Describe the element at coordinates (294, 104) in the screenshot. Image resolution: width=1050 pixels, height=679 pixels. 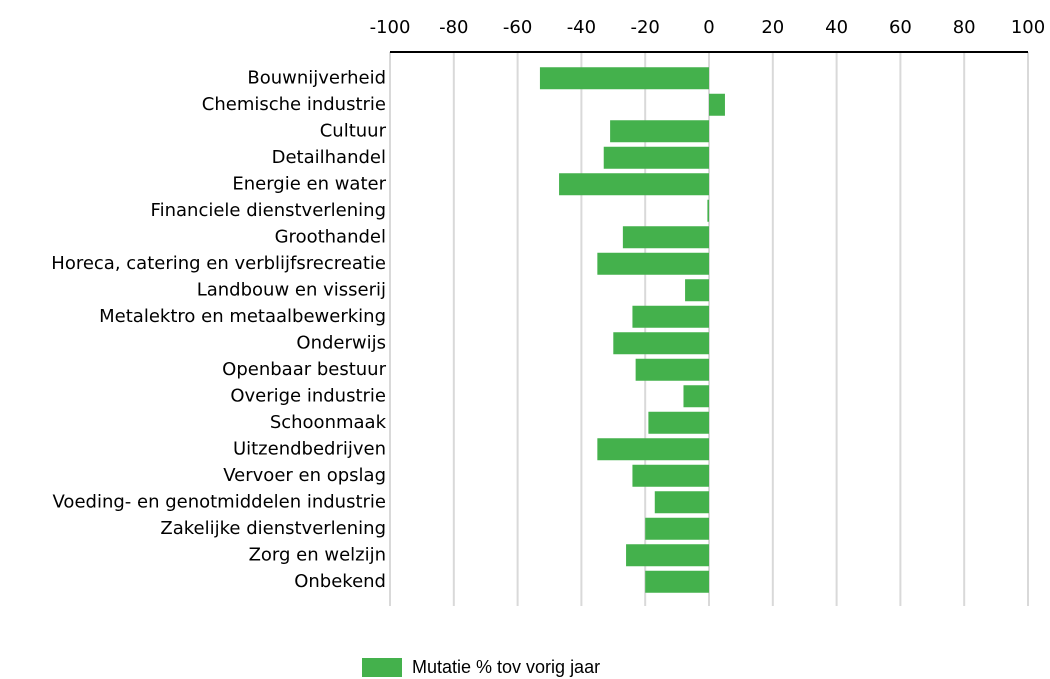
I see `y-tick-label: Chemische industrie` at that location.